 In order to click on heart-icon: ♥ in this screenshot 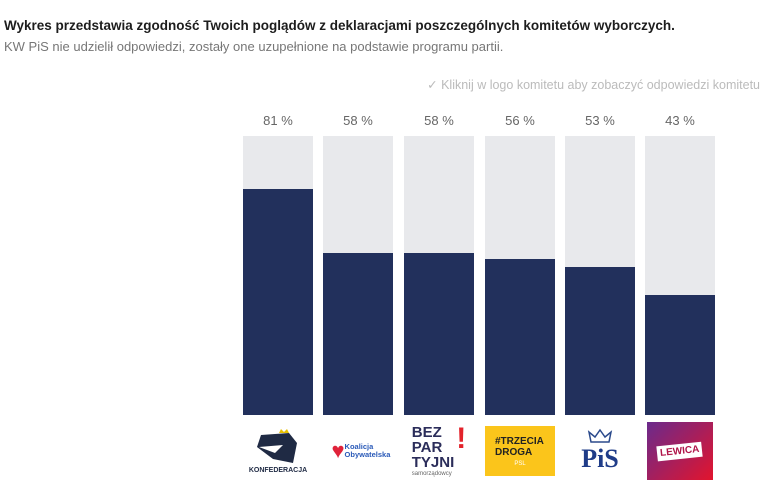, I will do `click(338, 450)`.